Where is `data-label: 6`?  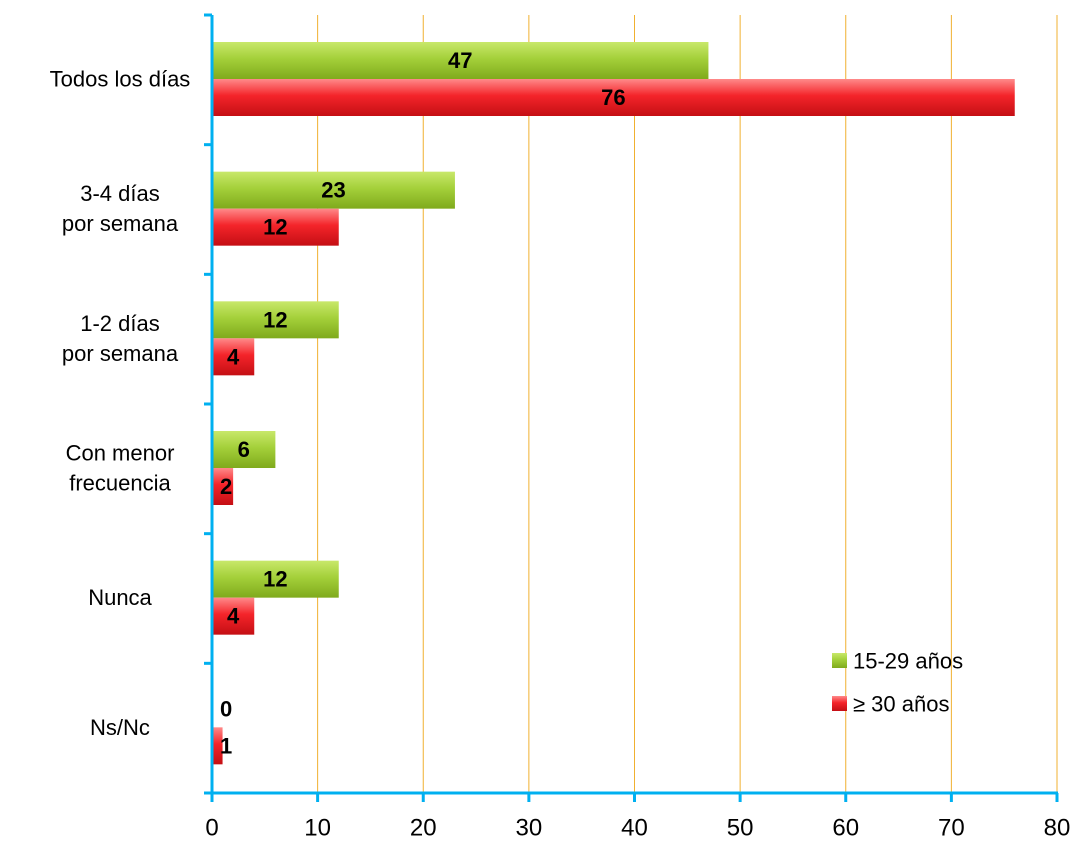
data-label: 6 is located at coordinates (244, 449).